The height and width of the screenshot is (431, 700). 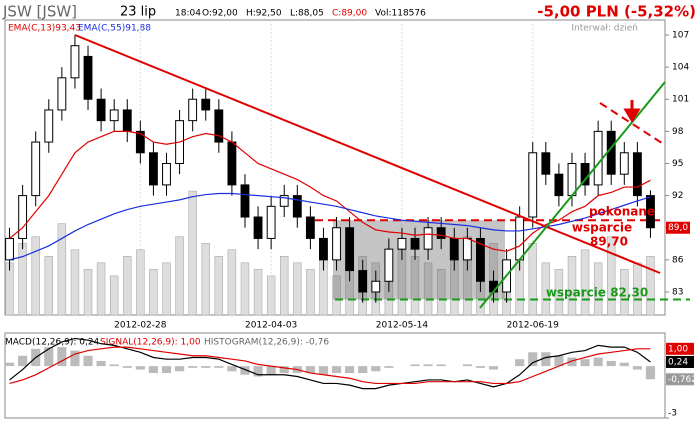 I want to click on y-tick-label: 107, so click(x=680, y=35).